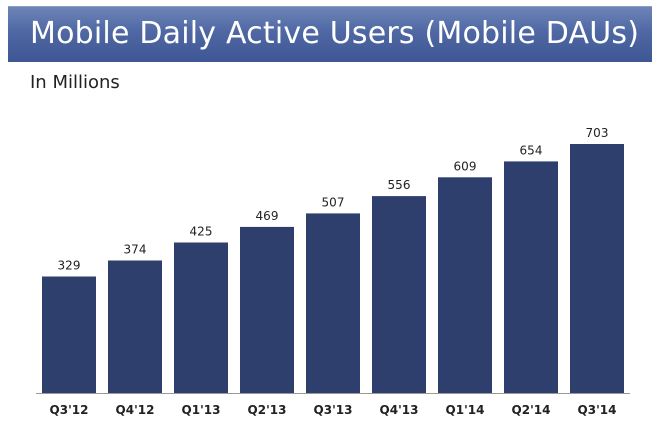  I want to click on x-tick-label-3: Q2'13, so click(267, 410).